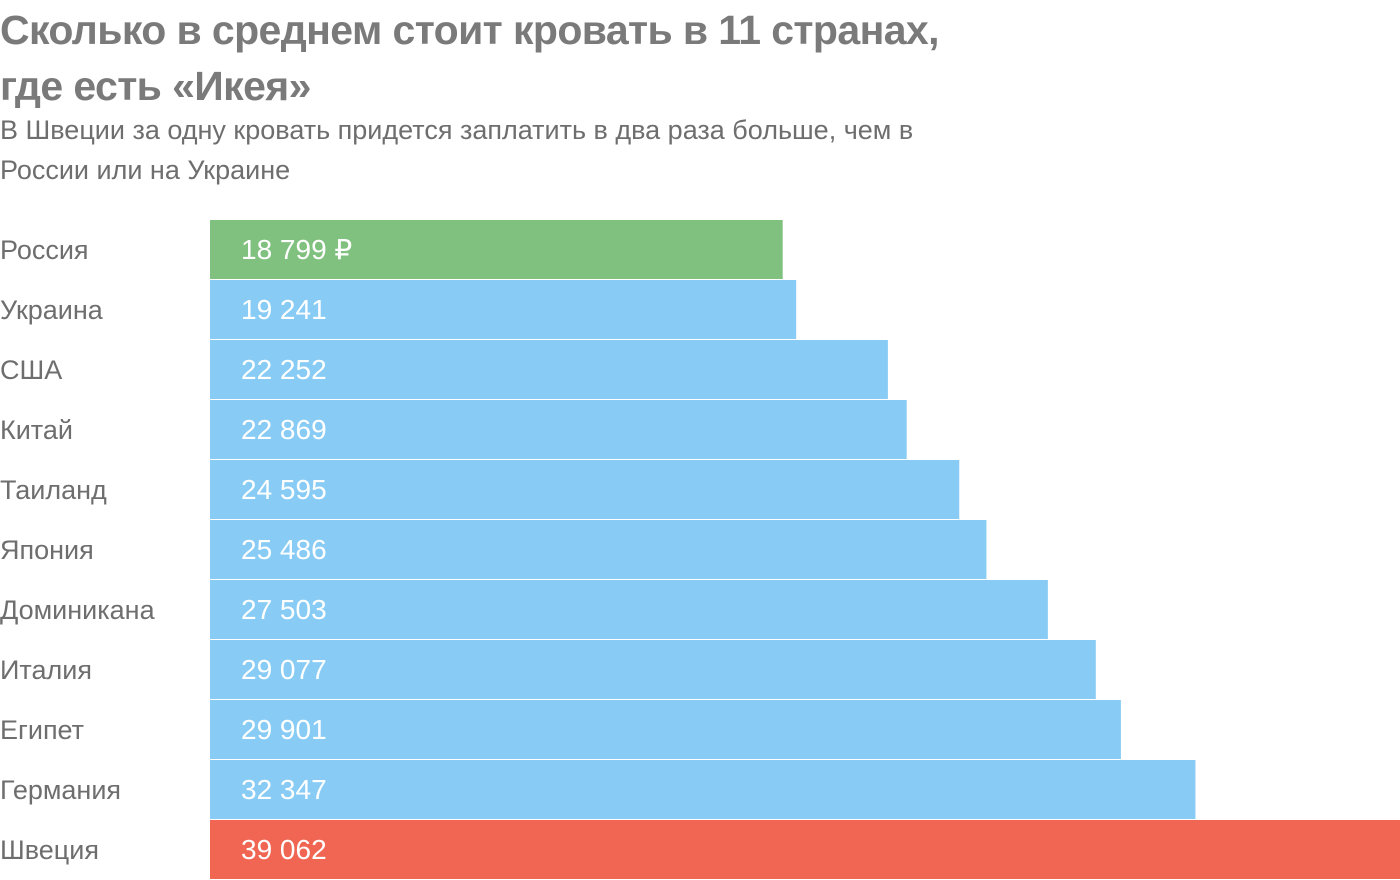 This screenshot has width=1400, height=880. What do you see at coordinates (284, 429) in the screenshot?
I see `value-label: 22 869` at bounding box center [284, 429].